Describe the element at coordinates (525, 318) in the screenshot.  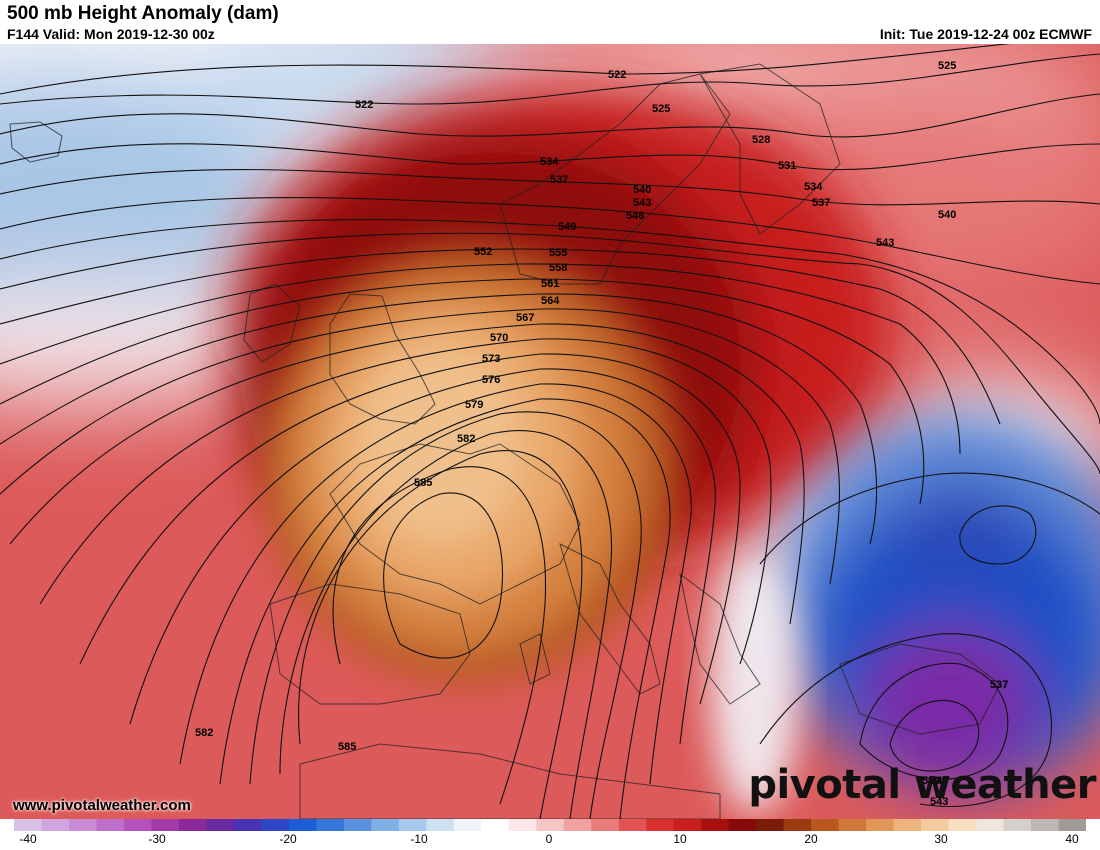
I see `contour-label: 567` at that location.